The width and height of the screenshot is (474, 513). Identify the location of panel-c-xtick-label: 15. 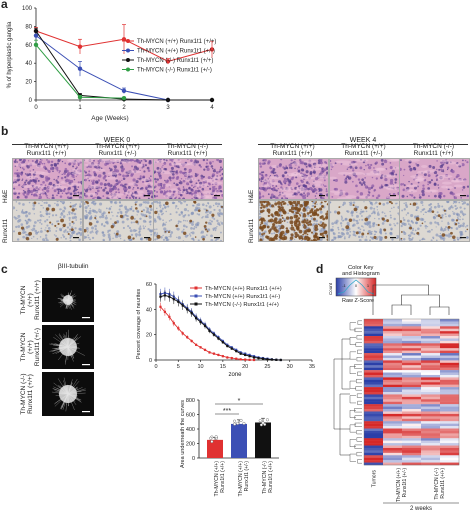
(223, 367).